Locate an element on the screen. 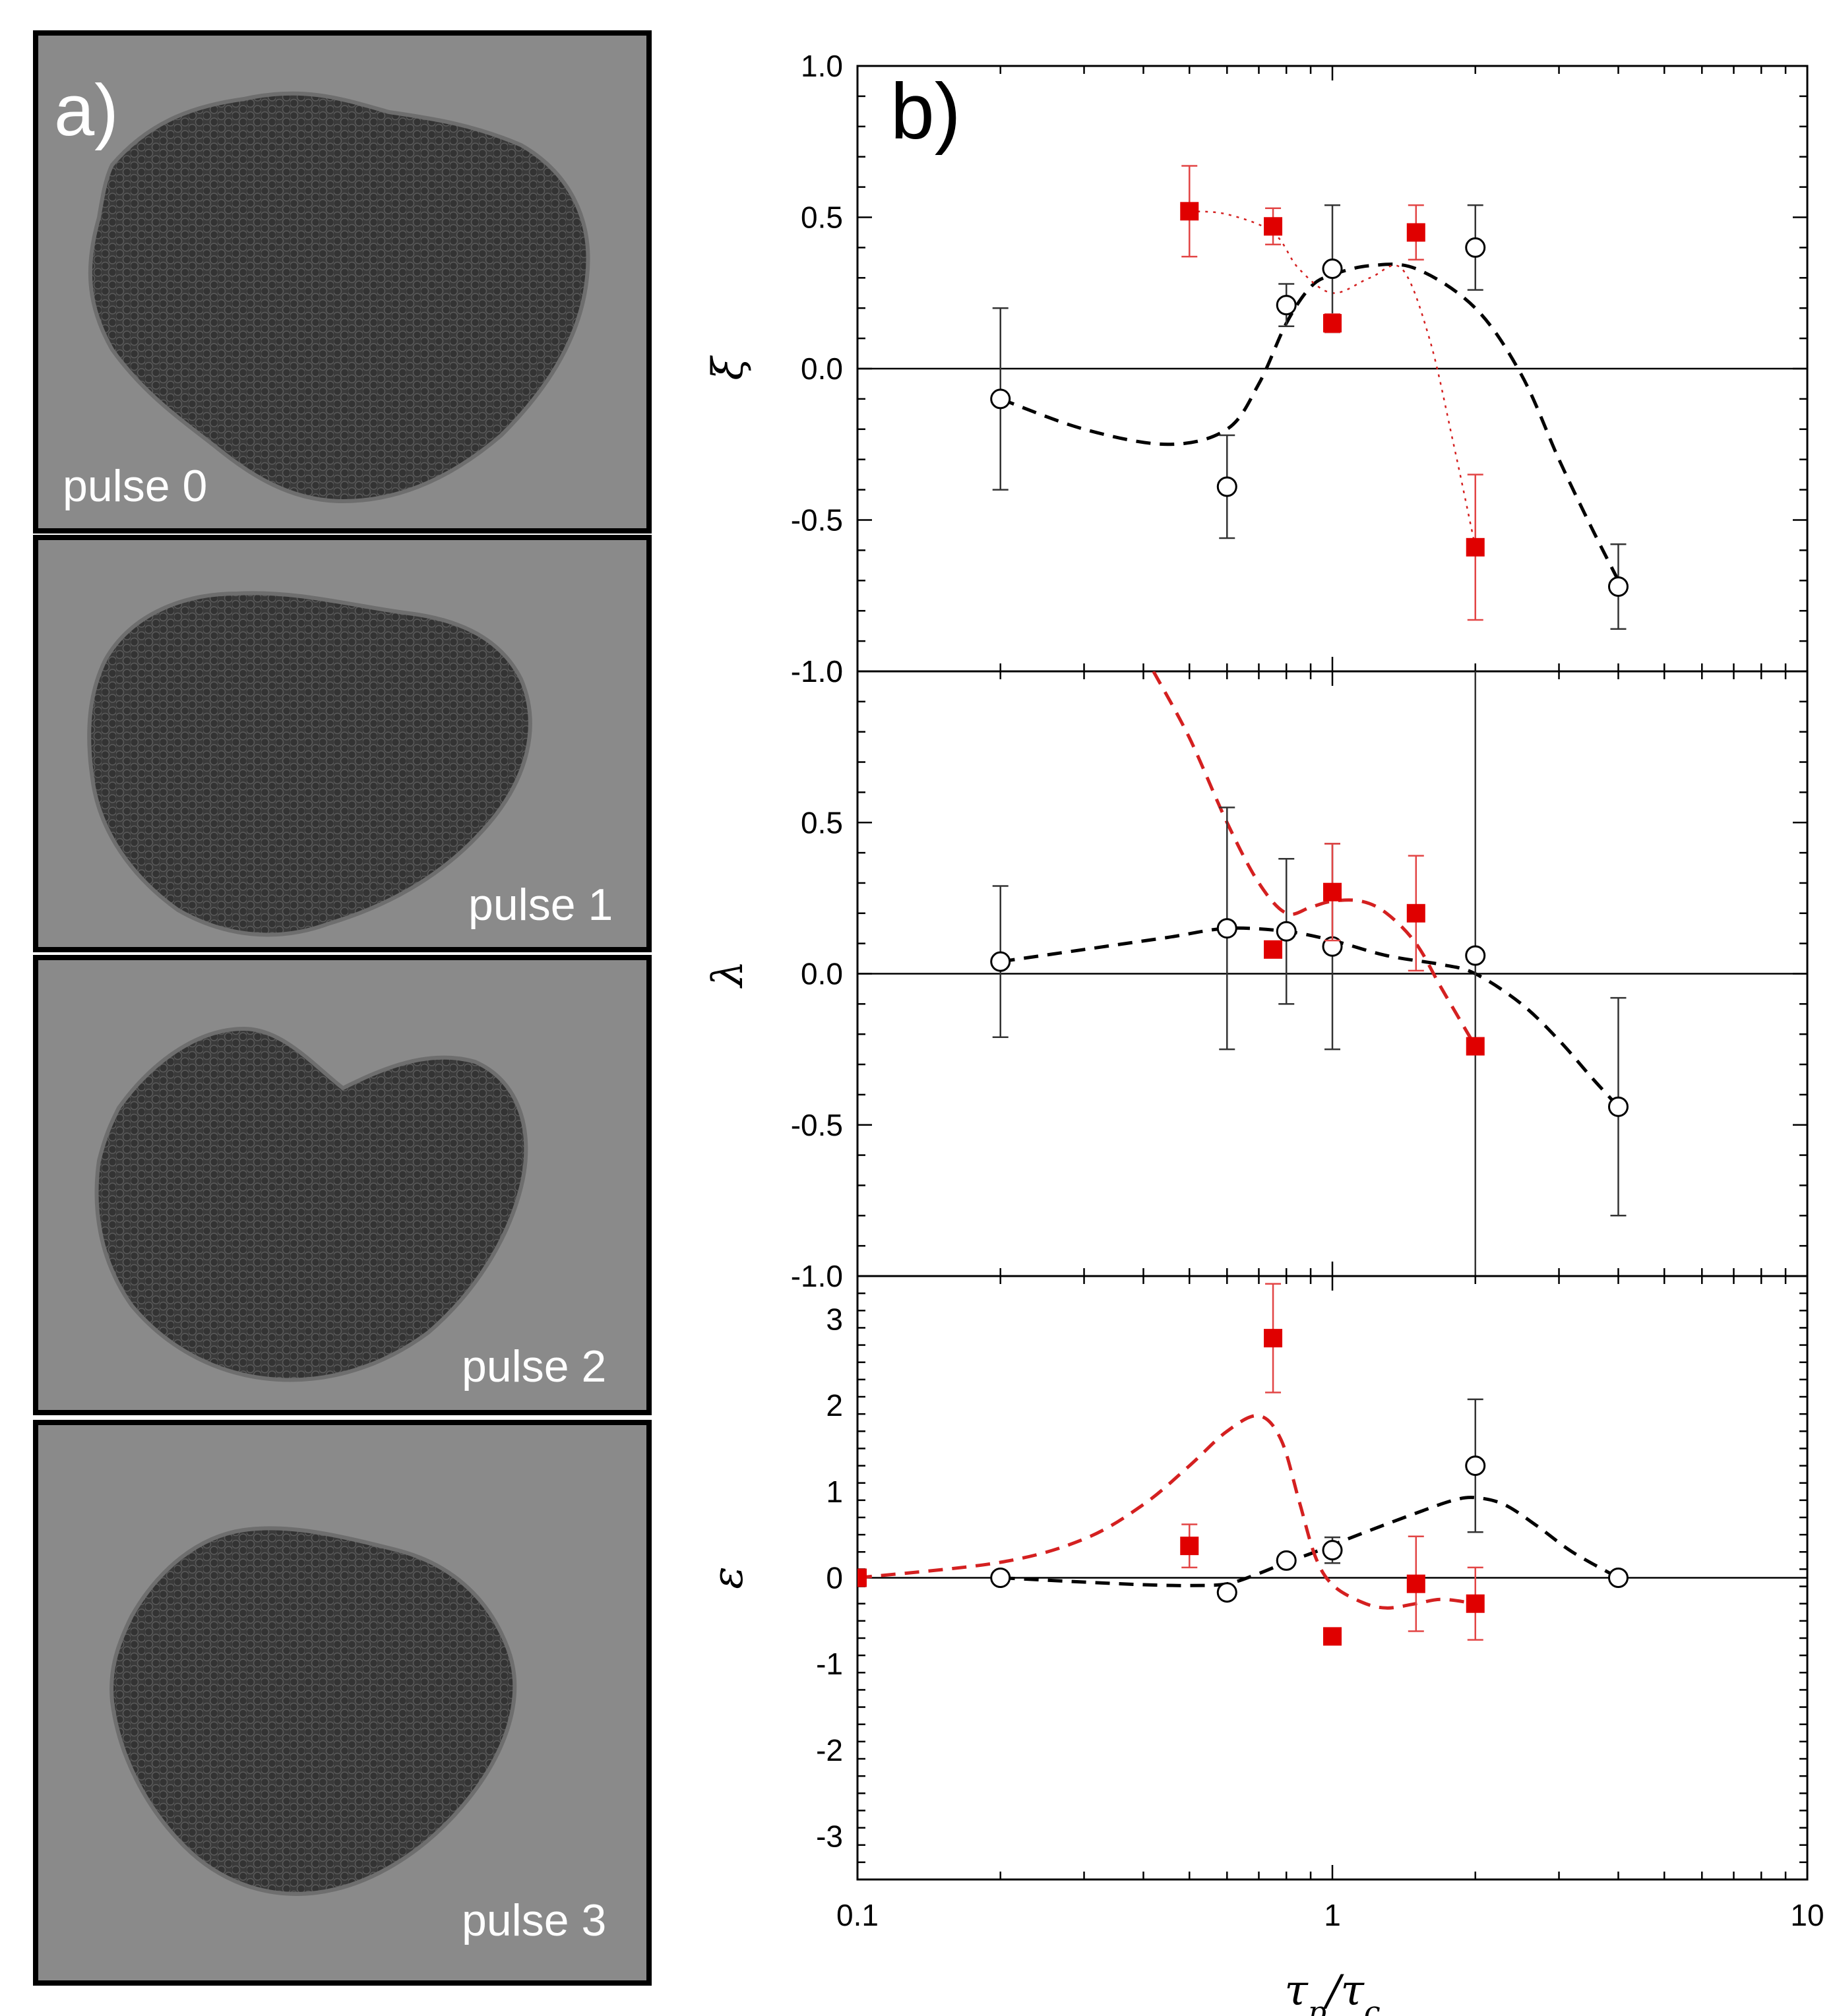 The image size is (1835, 2016). micrograph-pulse-2: pulse 2 is located at coordinates (342, 1185).